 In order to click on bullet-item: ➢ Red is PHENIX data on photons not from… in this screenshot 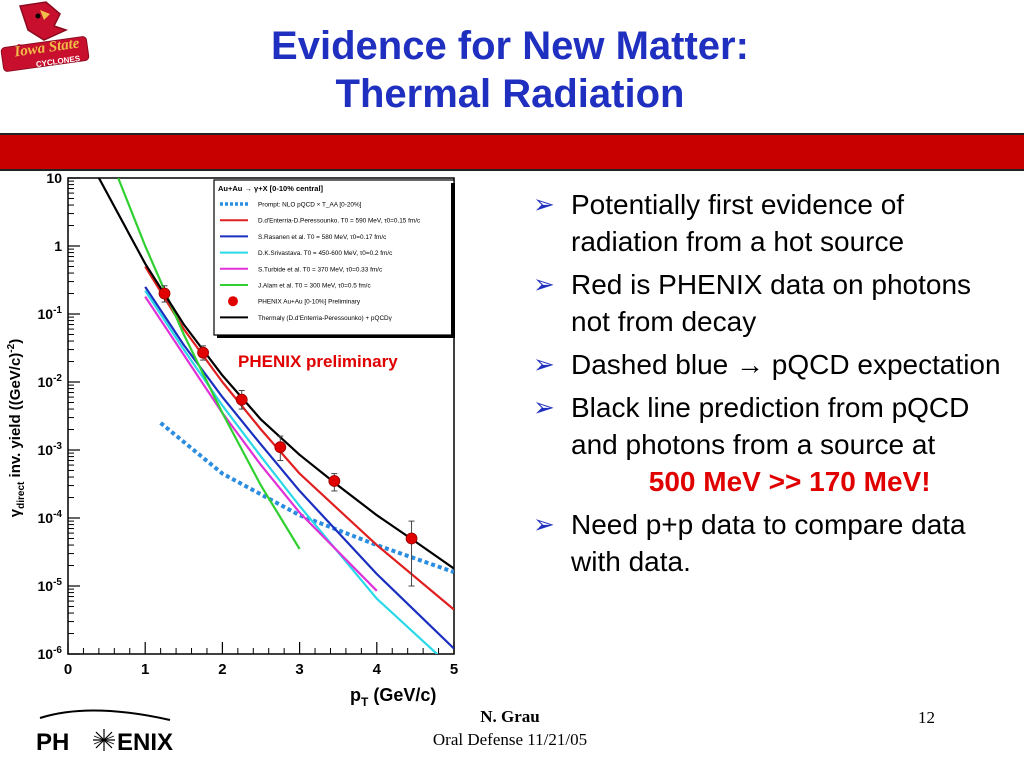, I will do `click(768, 303)`.